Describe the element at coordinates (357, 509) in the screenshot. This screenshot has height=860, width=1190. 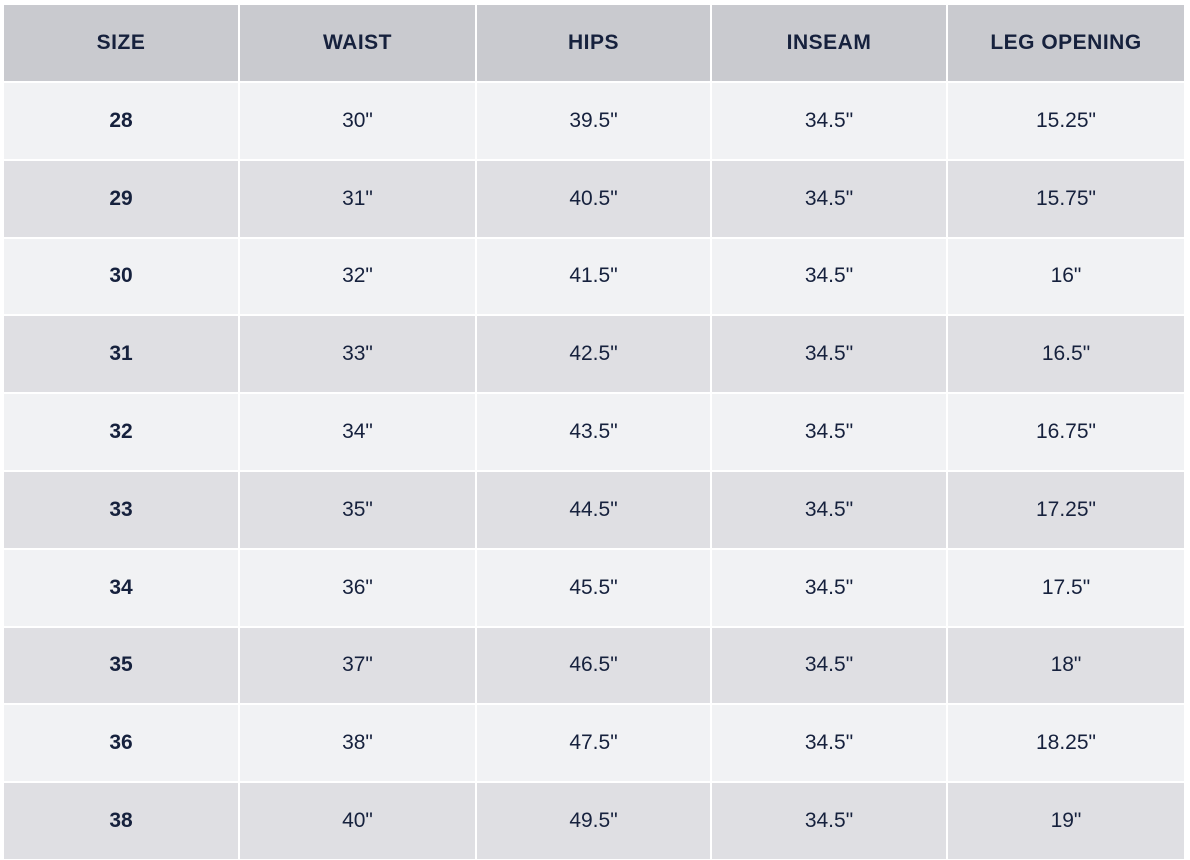
I see `measure-cell: 35"` at that location.